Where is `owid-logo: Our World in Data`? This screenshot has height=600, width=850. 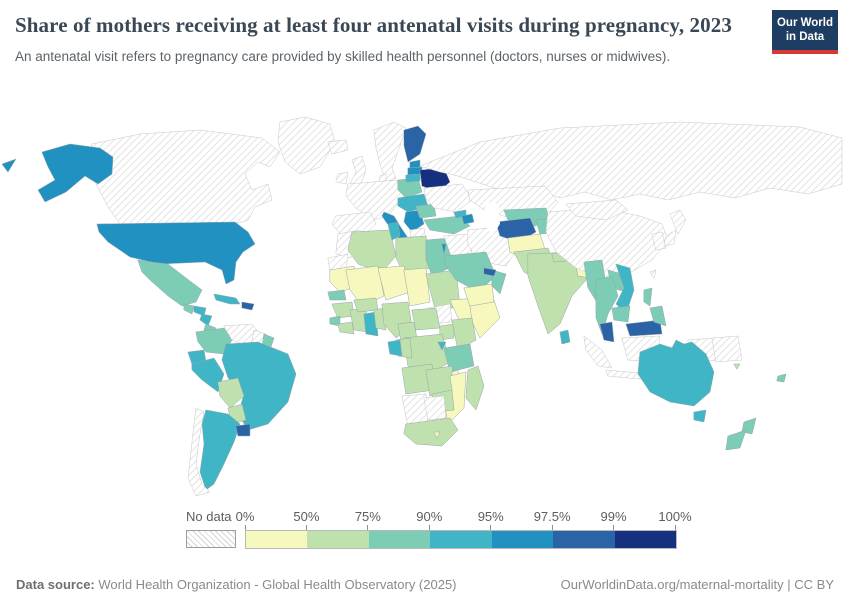 owid-logo: Our World in Data is located at coordinates (805, 32).